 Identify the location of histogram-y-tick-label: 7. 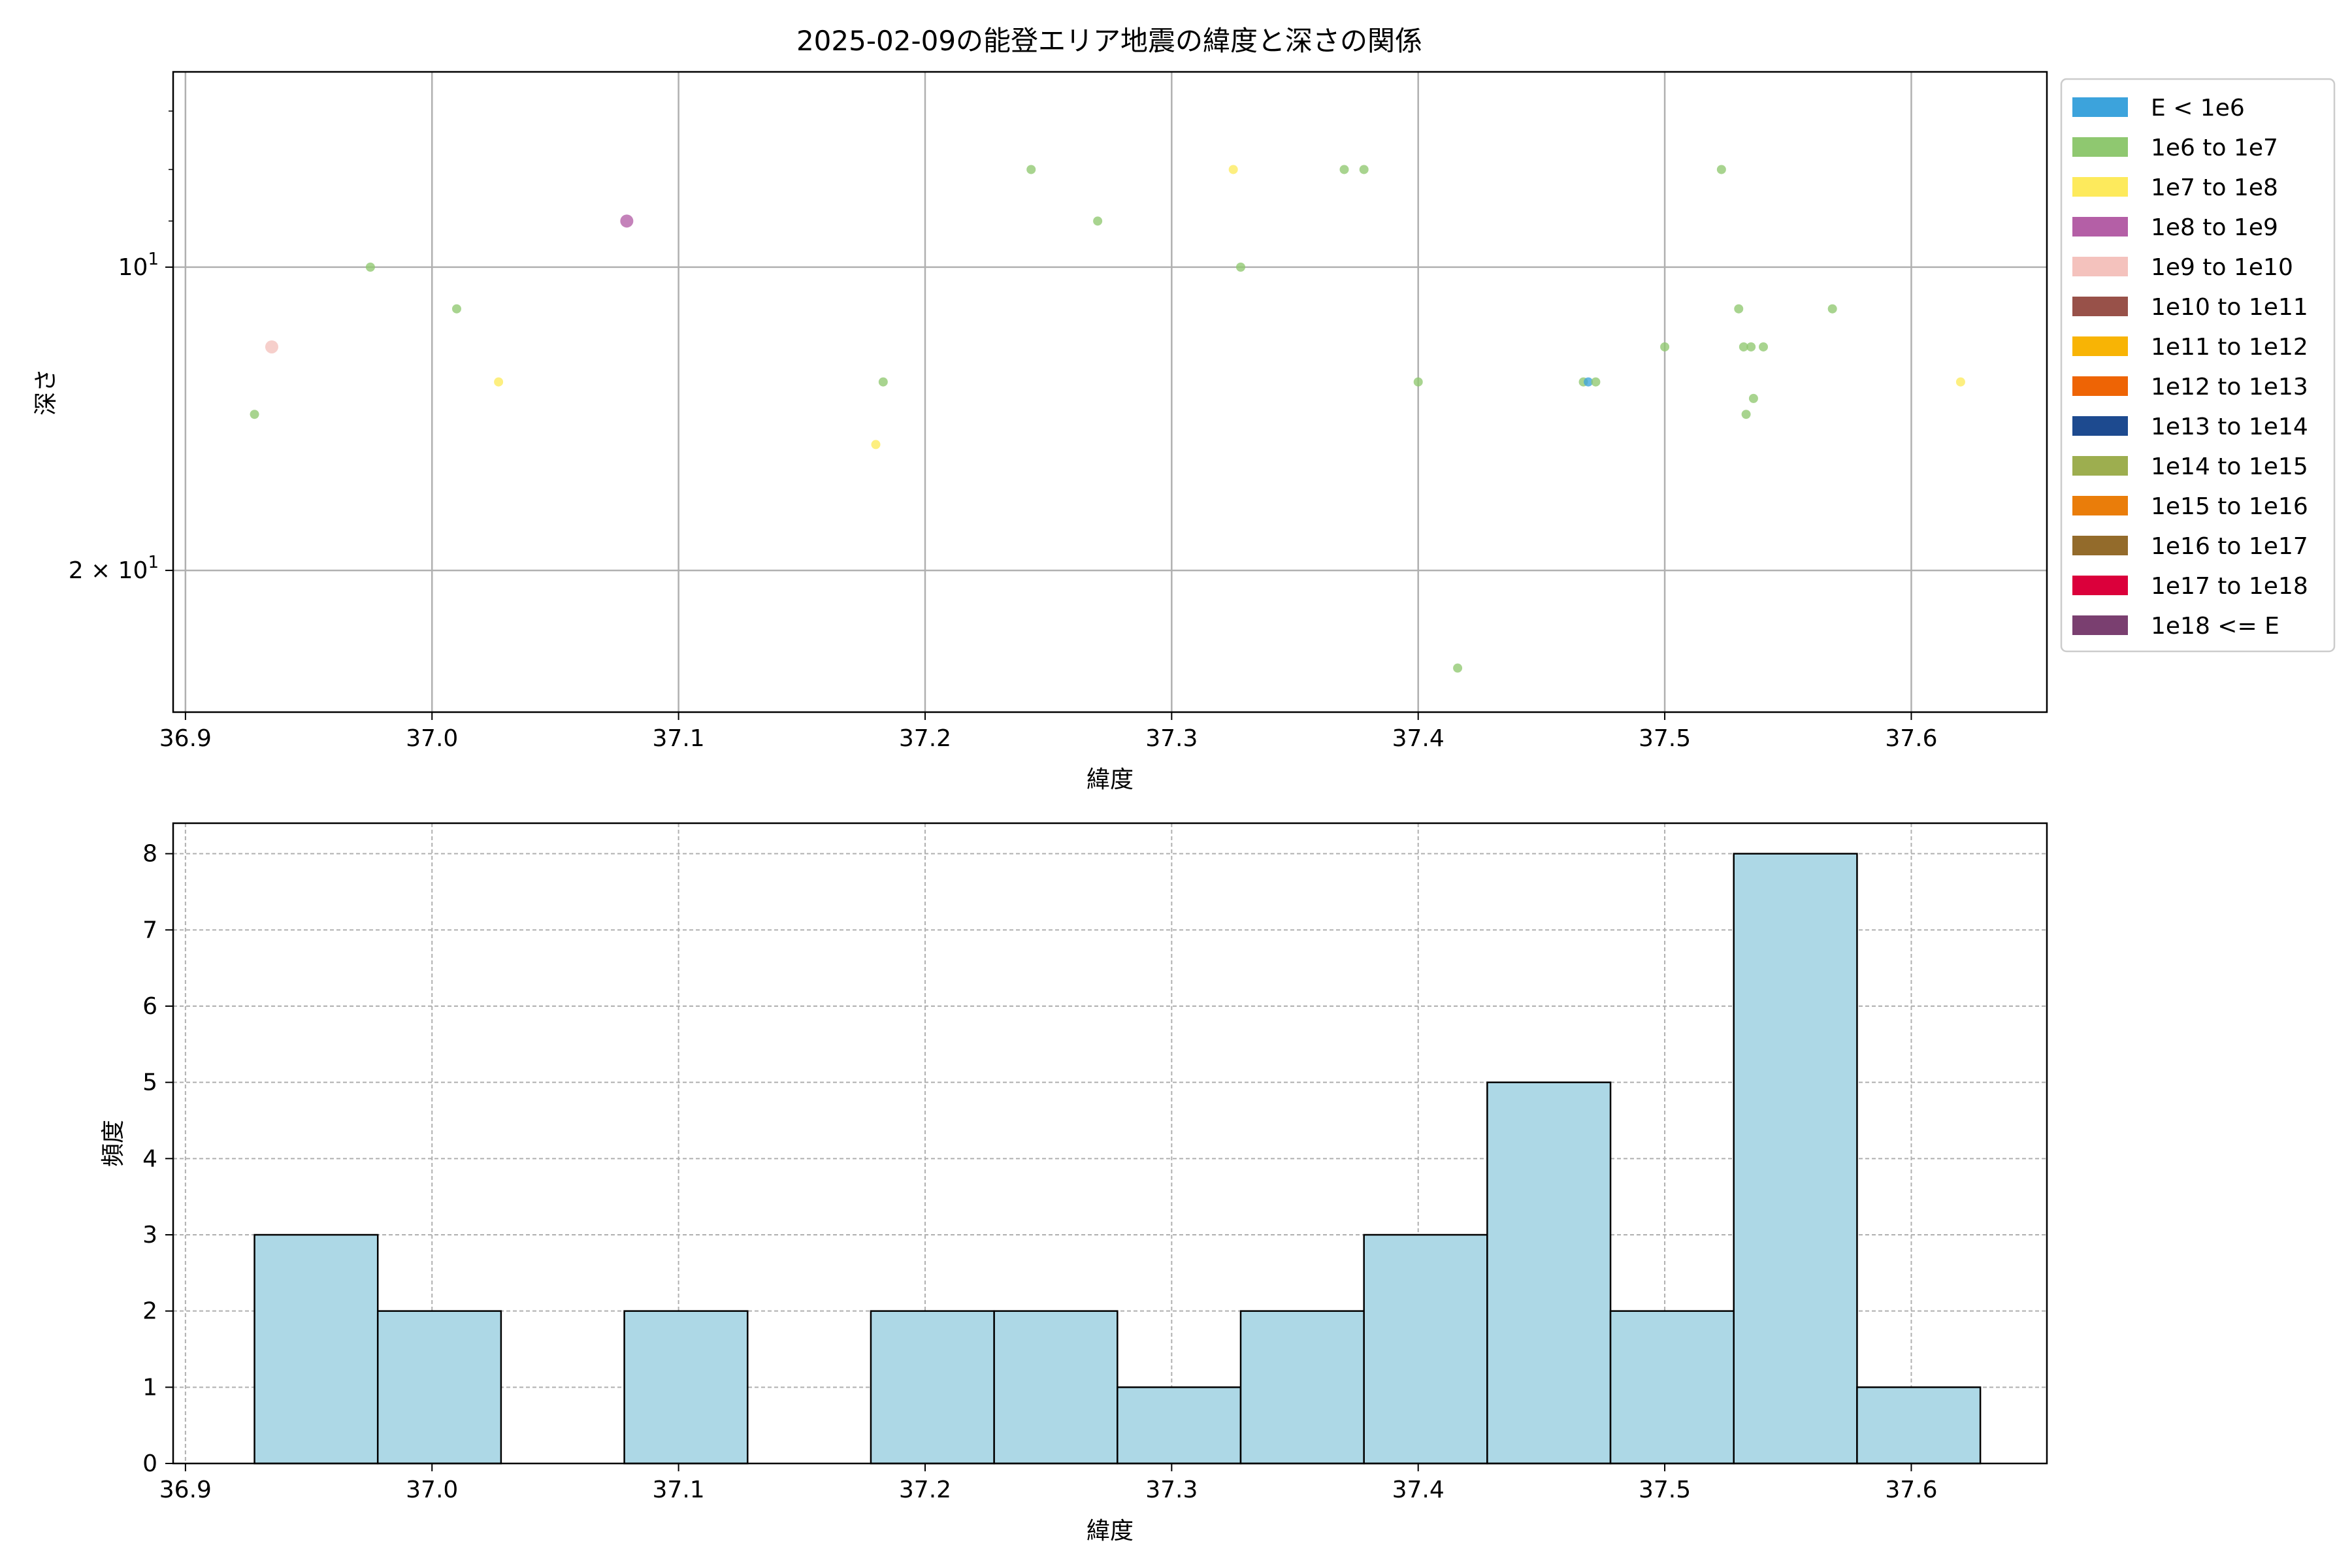
(149, 930).